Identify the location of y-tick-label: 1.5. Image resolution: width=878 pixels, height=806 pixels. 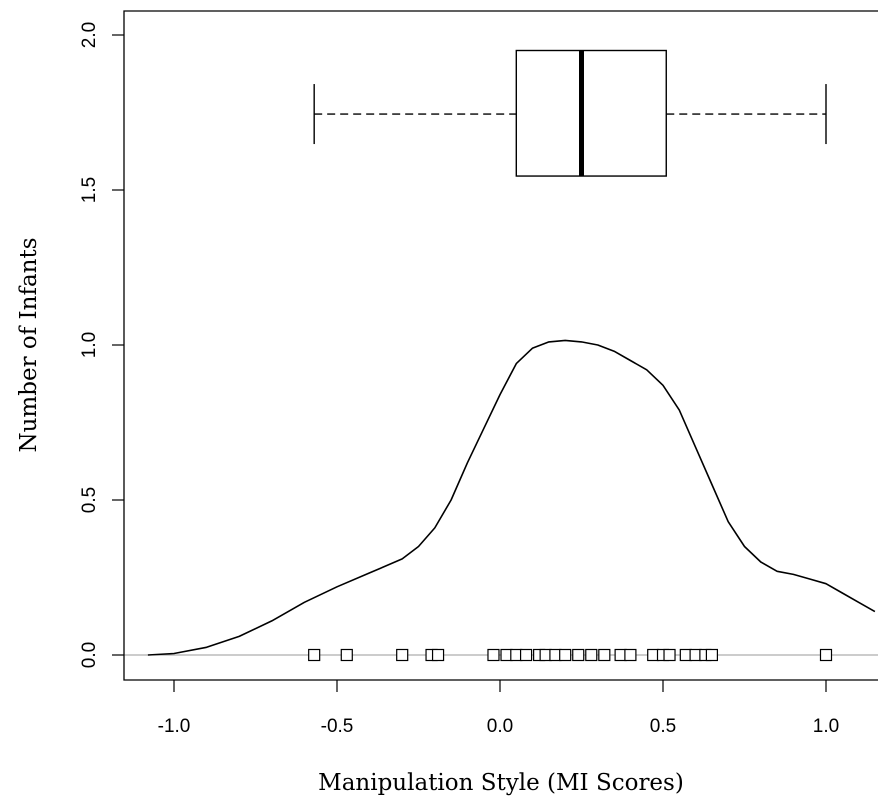
(89, 190).